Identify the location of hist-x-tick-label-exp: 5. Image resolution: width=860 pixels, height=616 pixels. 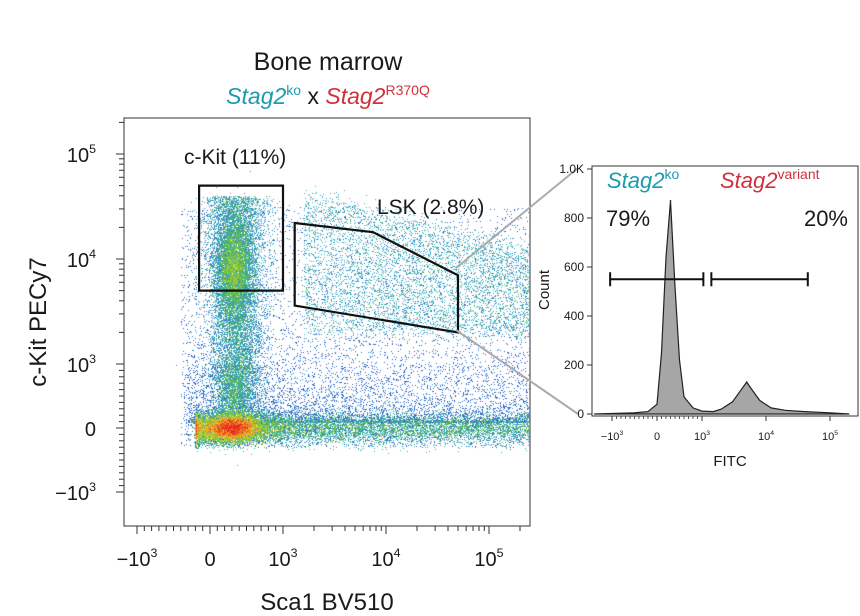
(836, 433).